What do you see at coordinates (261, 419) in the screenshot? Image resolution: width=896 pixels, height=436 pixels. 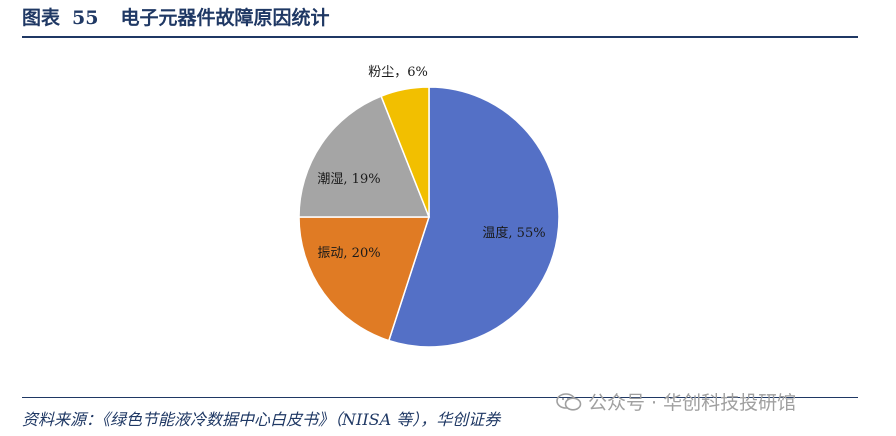 I see `source-note: 资料来源：《绿色节能液冷数据中心白皮书》（NIISA 等），华创证券` at bounding box center [261, 419].